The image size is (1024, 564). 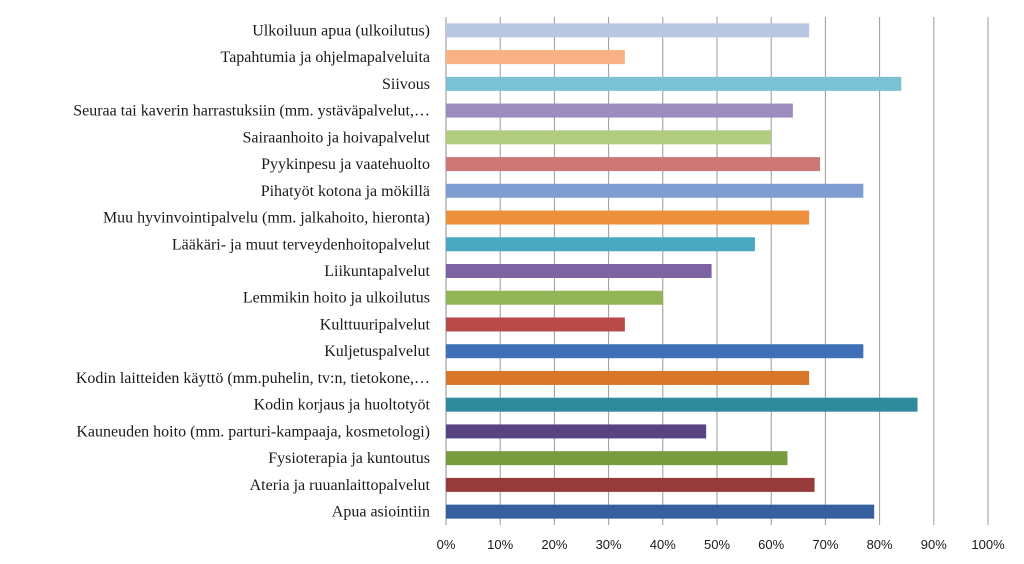 What do you see at coordinates (336, 298) in the screenshot?
I see `category-label: Lemmikin hoito ja ulkoilutus` at bounding box center [336, 298].